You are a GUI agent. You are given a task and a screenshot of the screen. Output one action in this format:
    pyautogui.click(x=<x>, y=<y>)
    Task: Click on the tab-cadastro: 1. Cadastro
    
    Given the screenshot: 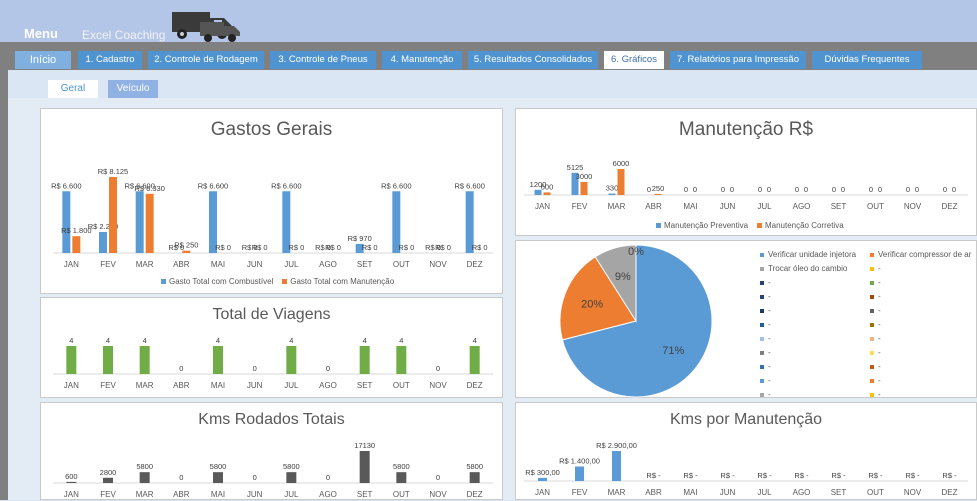 What is the action you would take?
    pyautogui.click(x=110, y=60)
    